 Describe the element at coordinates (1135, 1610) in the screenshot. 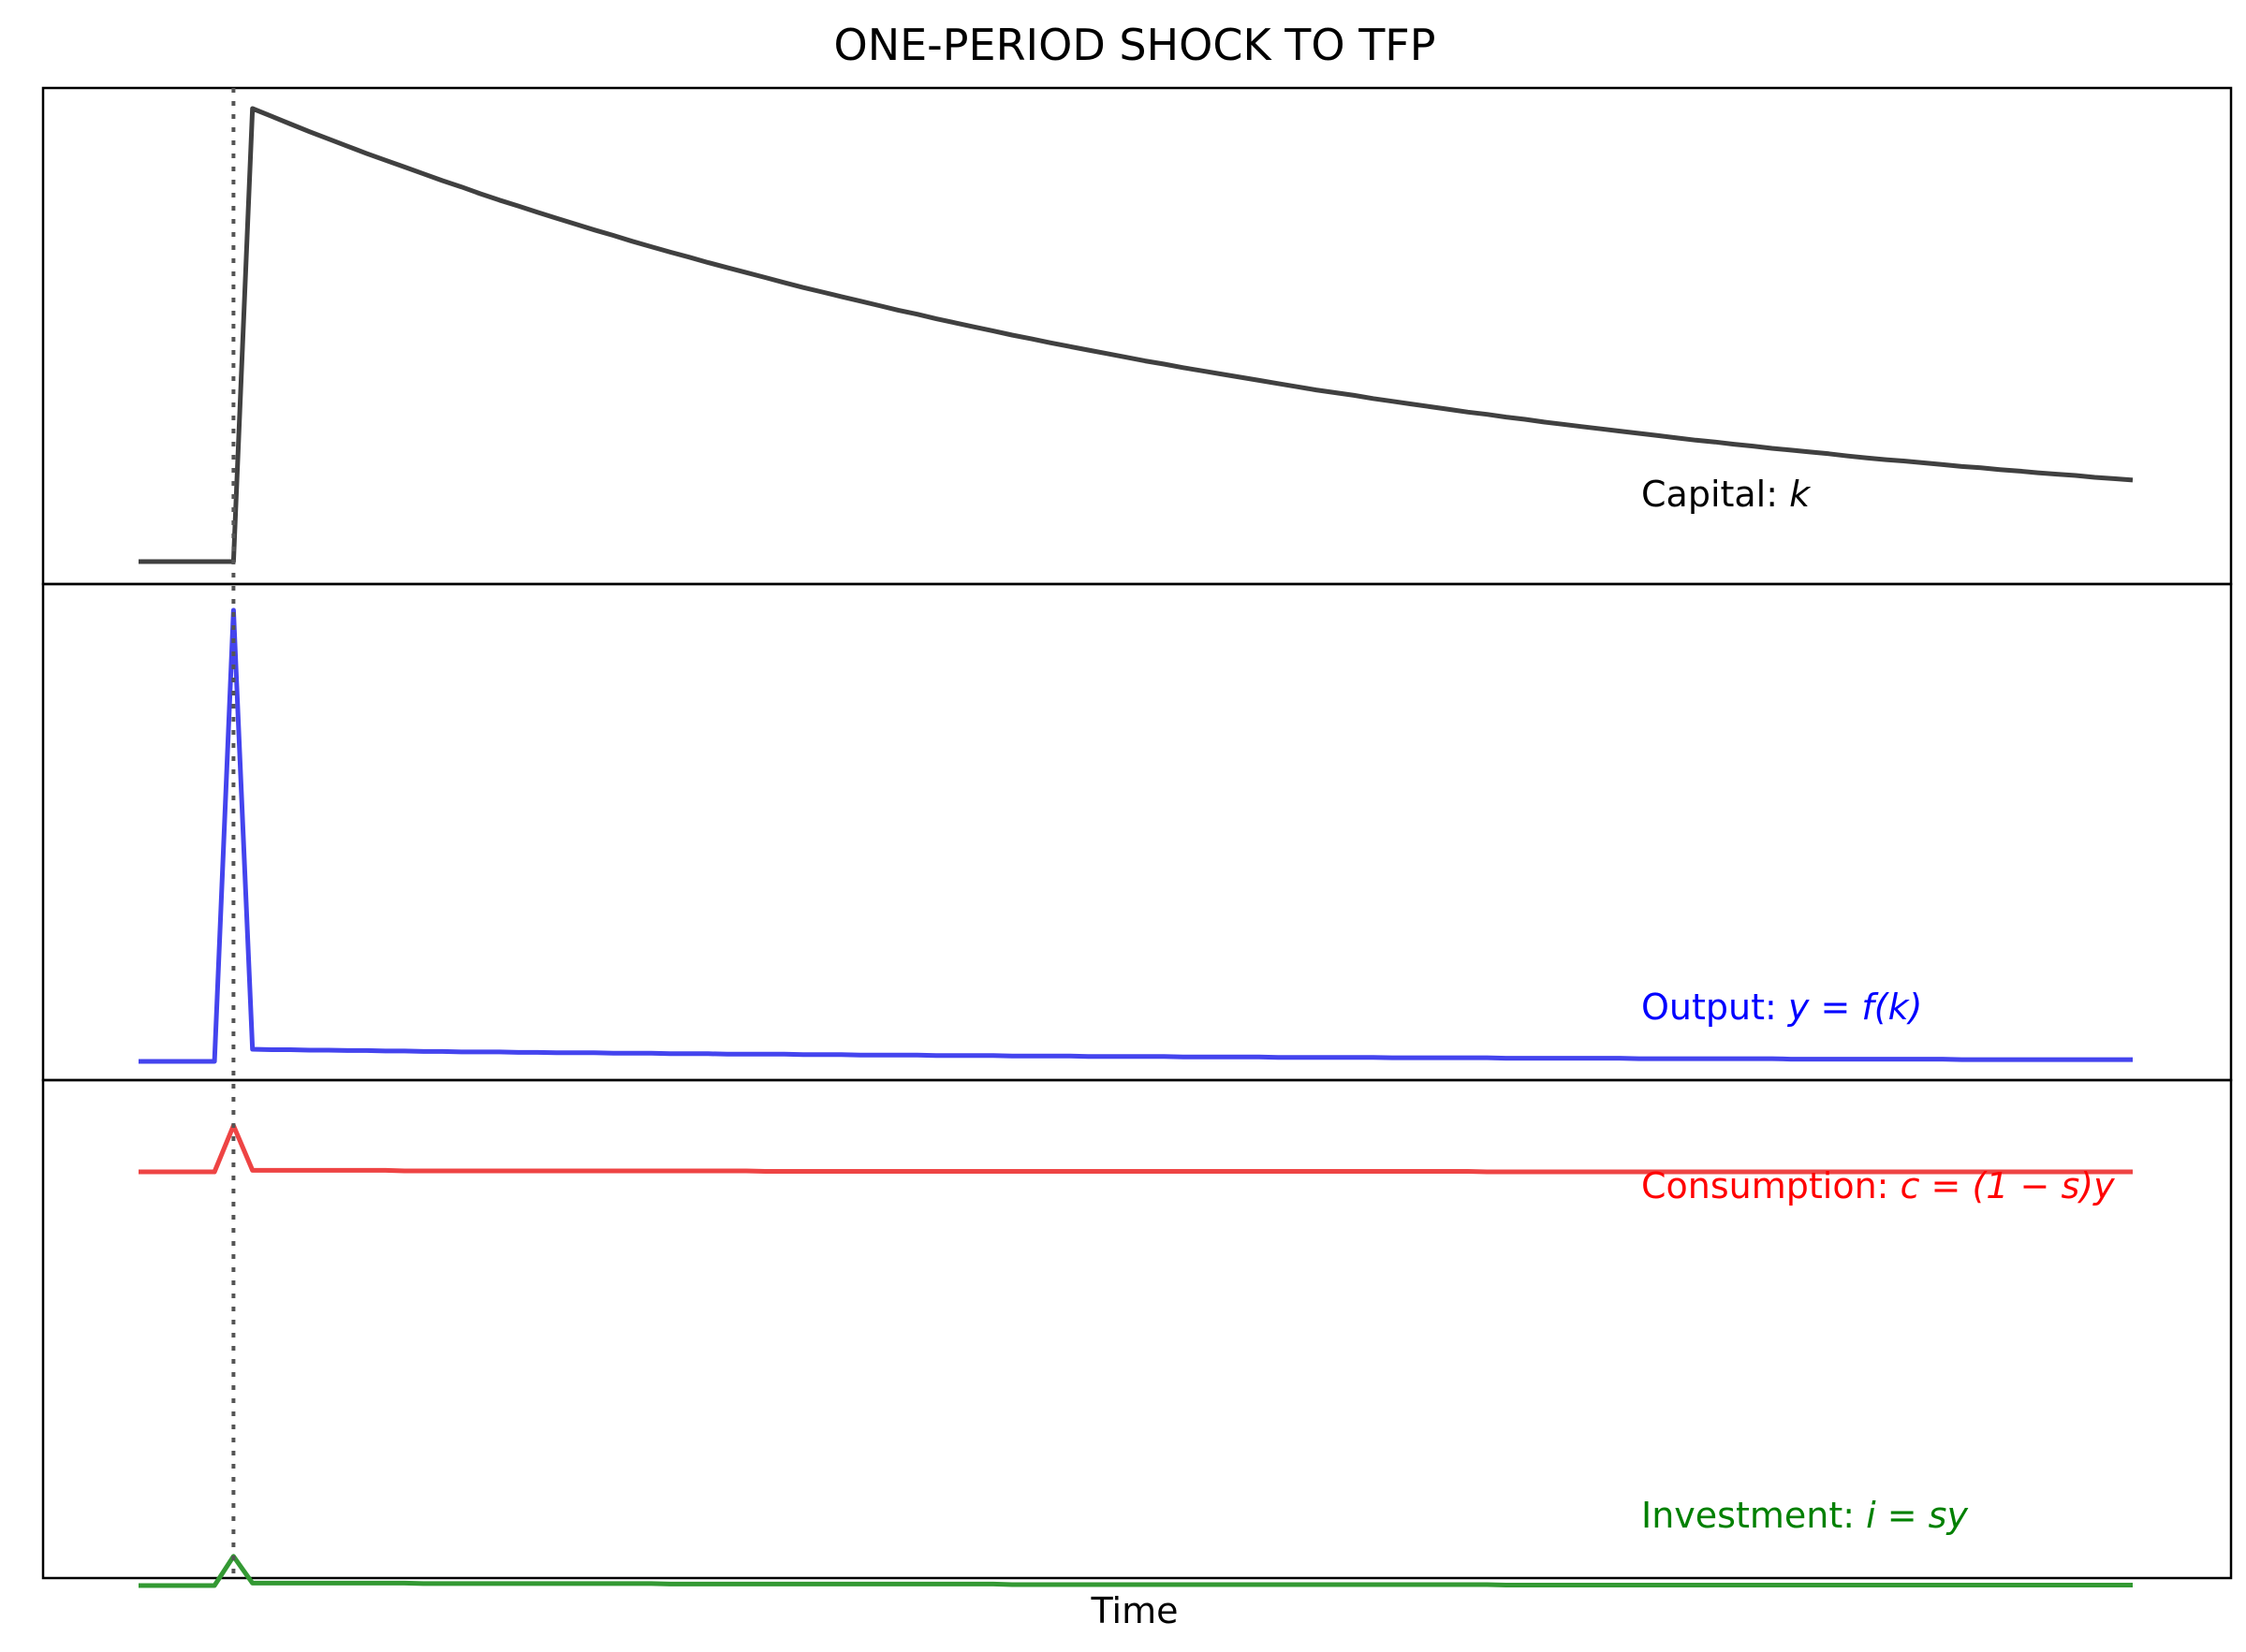

I see `x-axis-label: Time` at that location.